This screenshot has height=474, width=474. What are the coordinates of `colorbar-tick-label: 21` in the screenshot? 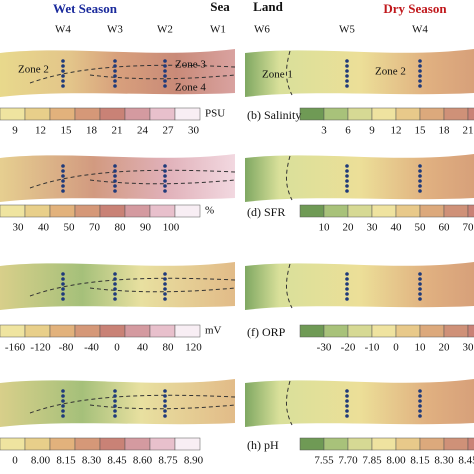 It's located at (468, 131).